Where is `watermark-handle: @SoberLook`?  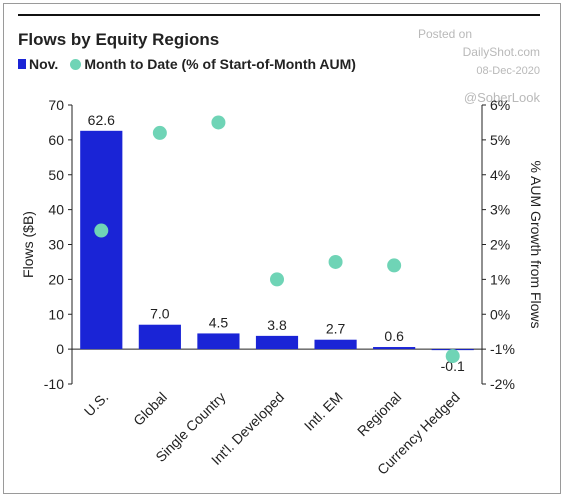 watermark-handle: @SoberLook is located at coordinates (501, 97).